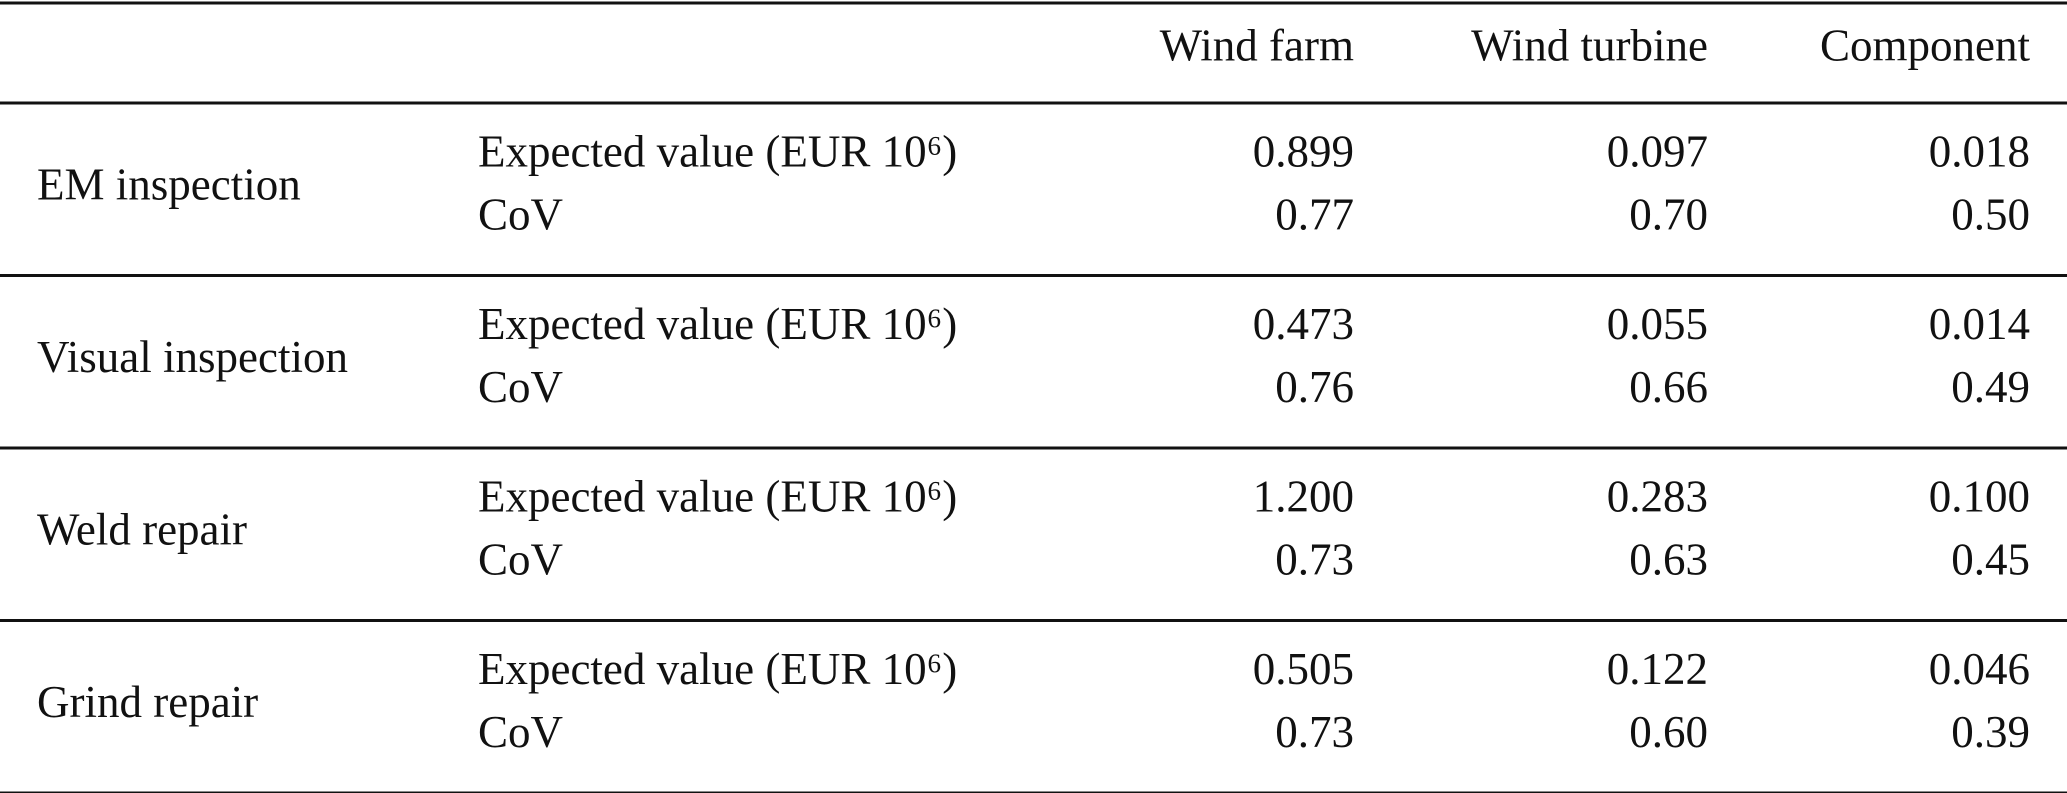  What do you see at coordinates (1657, 669) in the screenshot?
I see `cell-value: 0.122` at bounding box center [1657, 669].